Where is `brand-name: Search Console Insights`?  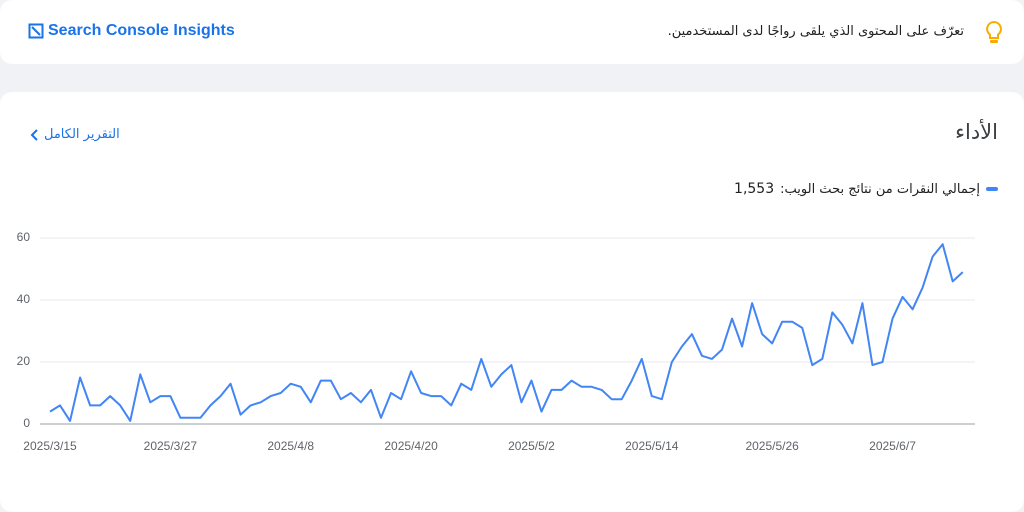
brand-name: Search Console Insights is located at coordinates (141, 30).